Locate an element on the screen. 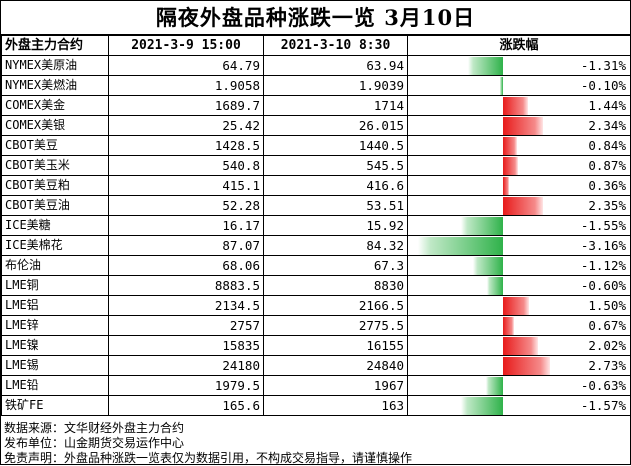 The height and width of the screenshot is (466, 631). table-row: CBOT美豆油 52.28 53.51 2.35% is located at coordinates (316, 205).